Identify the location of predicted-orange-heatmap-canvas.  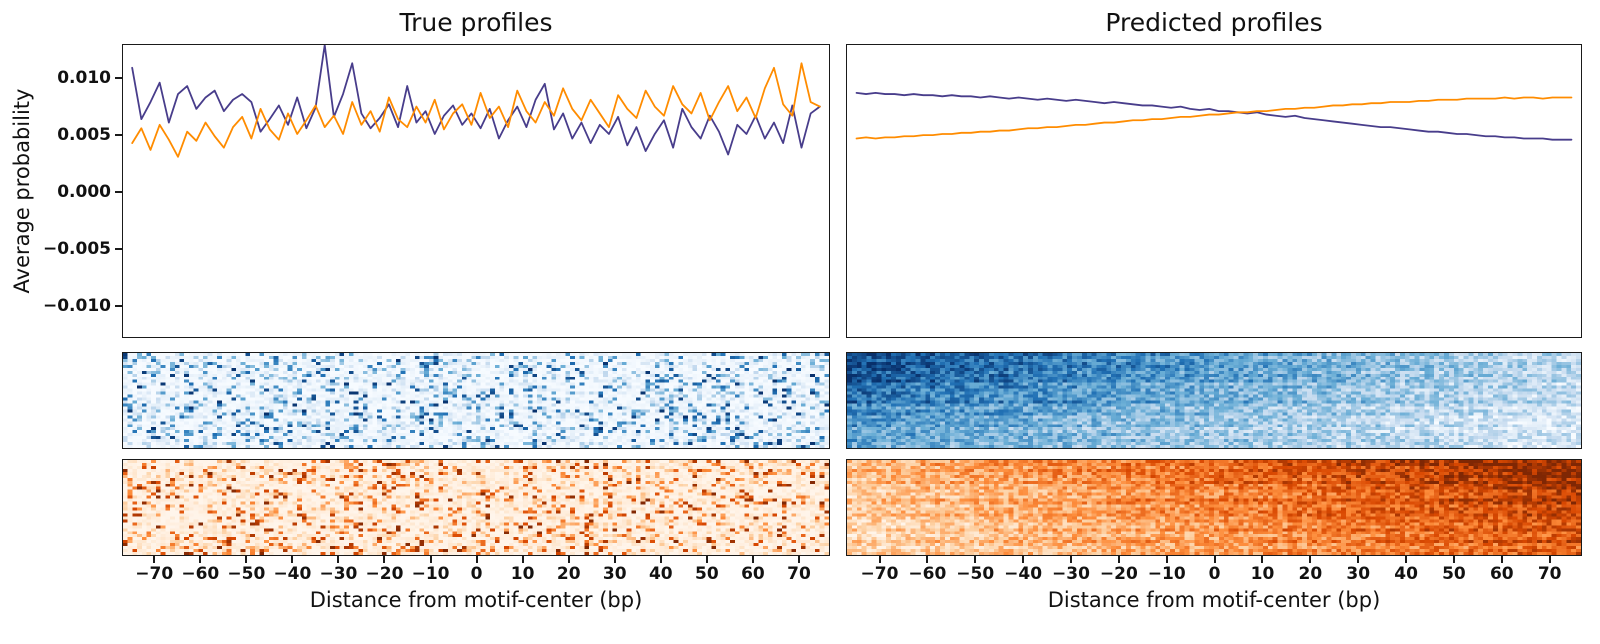
(1214, 507).